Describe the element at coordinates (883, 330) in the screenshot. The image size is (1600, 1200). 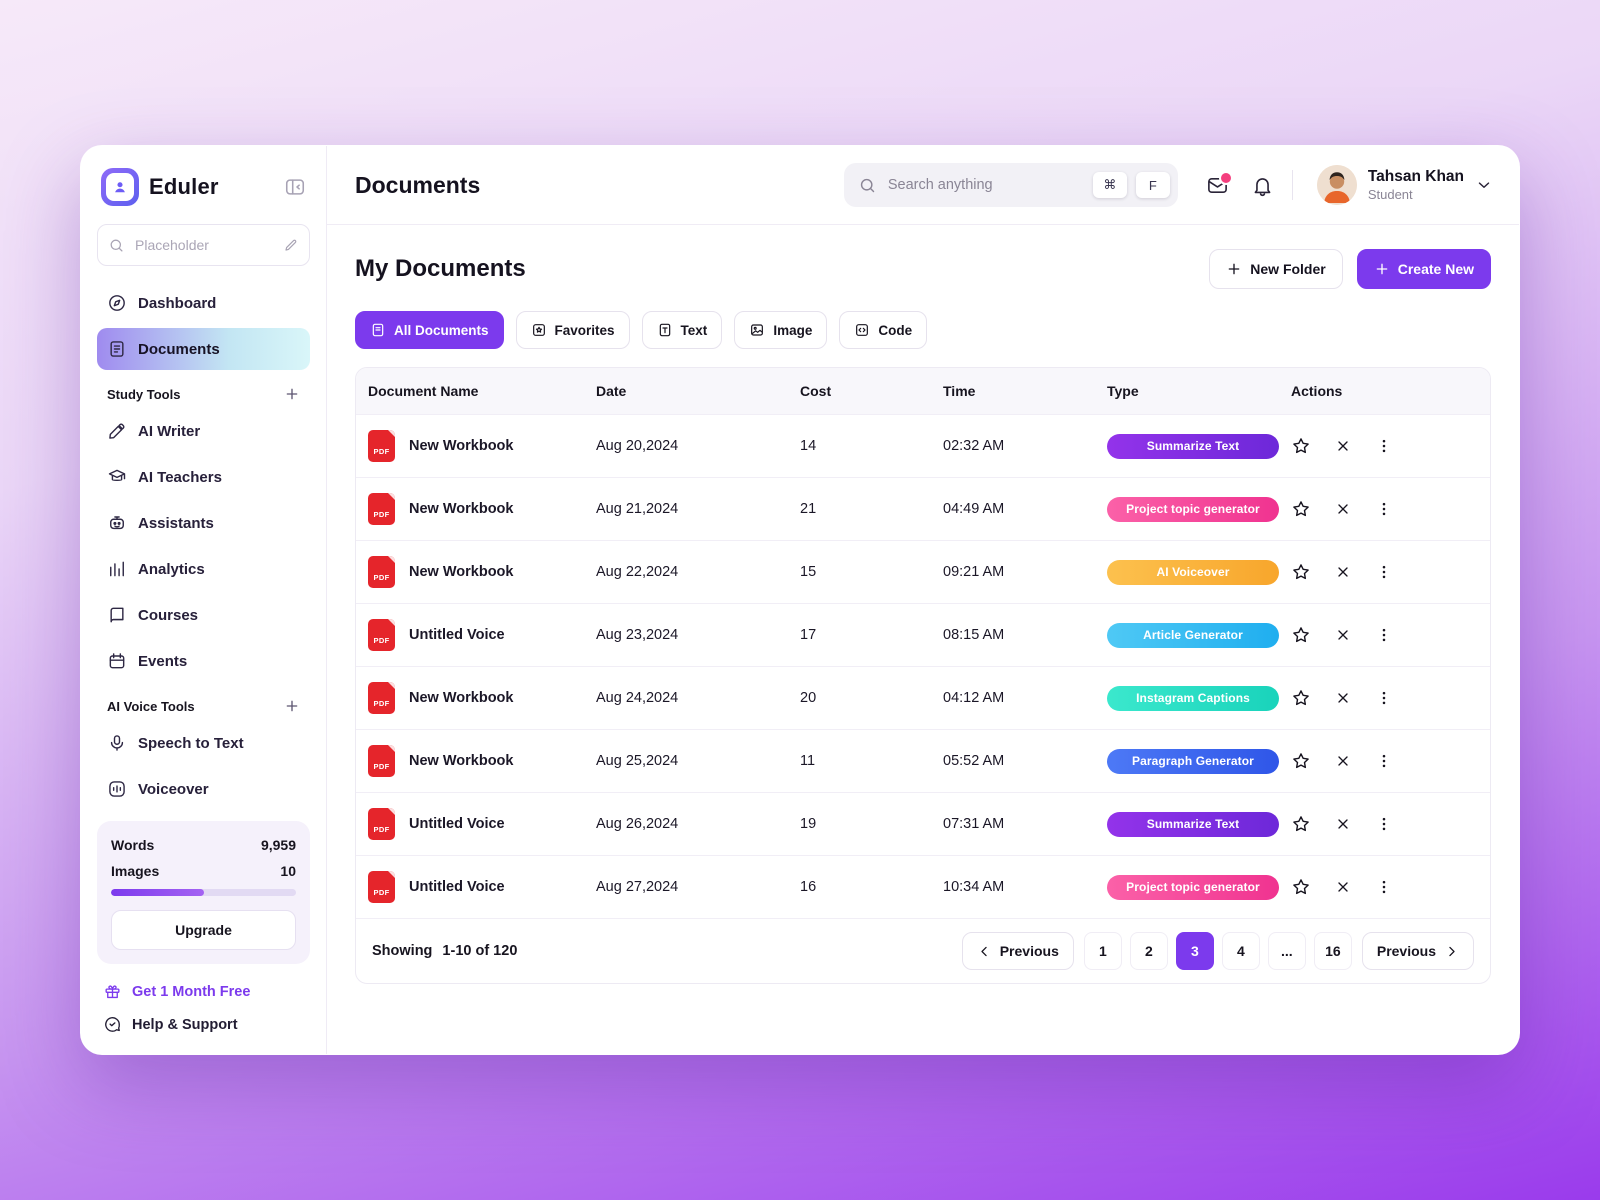
I see `filter-code: Code` at that location.